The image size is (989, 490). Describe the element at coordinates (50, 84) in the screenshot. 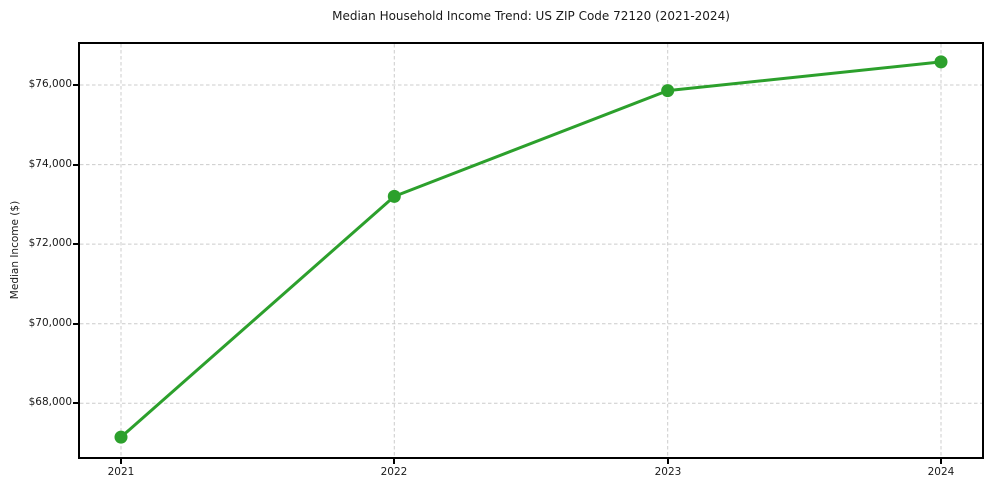

I see `y-tick-label: $76,000` at that location.